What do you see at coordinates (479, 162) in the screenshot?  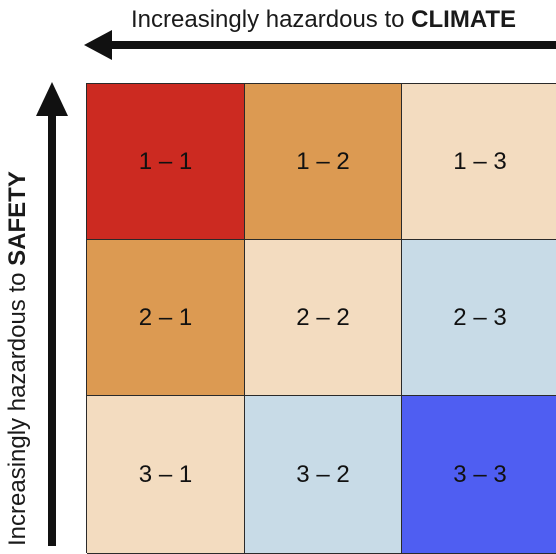 I see `matrix-cell-1-3: 1 – 3` at bounding box center [479, 162].